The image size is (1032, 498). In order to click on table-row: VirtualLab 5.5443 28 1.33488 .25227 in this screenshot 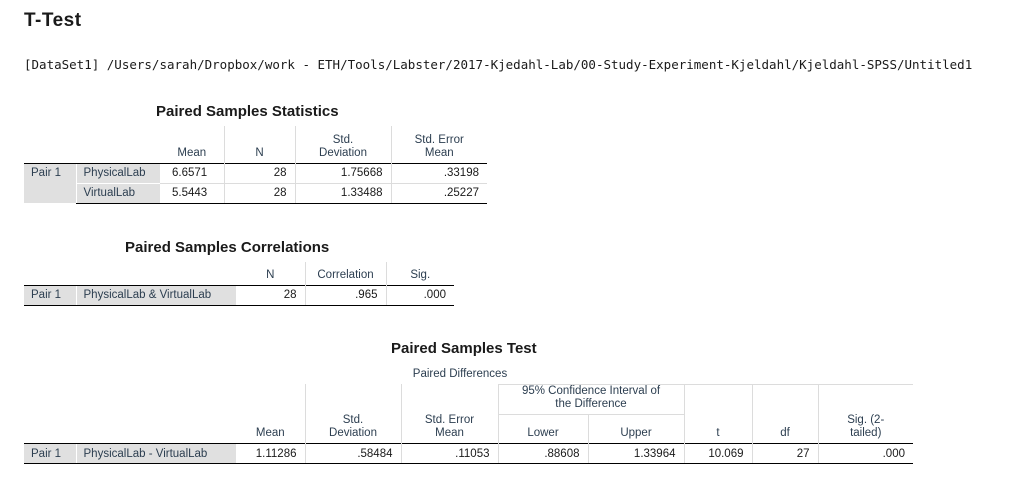, I will do `click(255, 193)`.